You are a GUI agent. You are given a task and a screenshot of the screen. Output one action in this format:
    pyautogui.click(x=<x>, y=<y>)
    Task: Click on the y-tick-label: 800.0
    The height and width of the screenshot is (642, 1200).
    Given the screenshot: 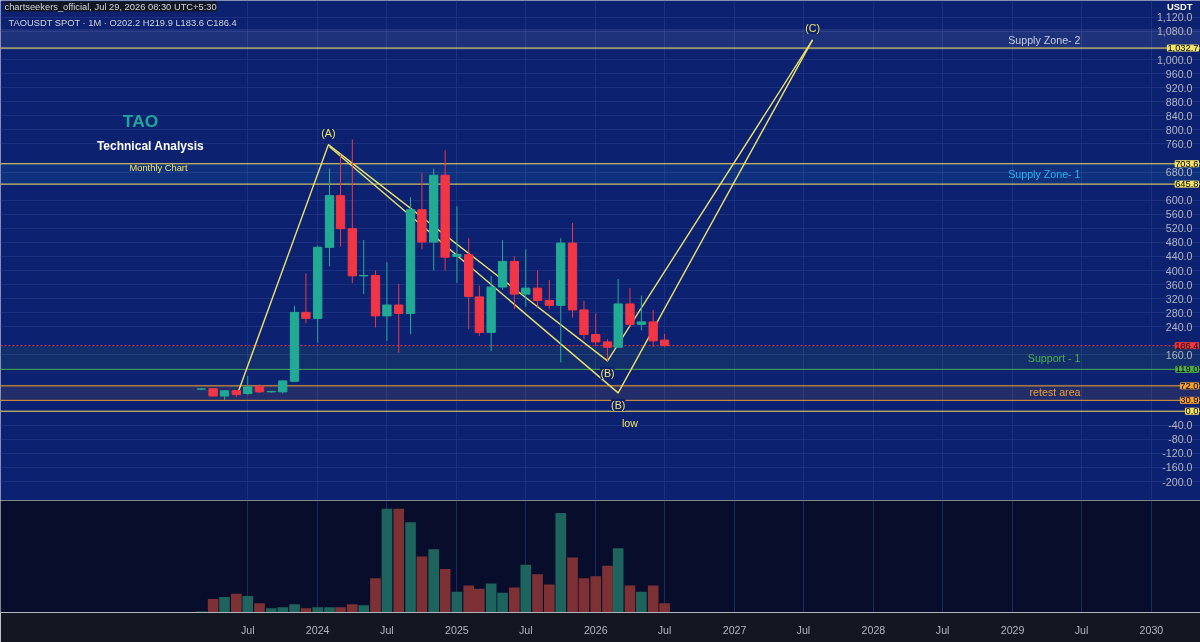 What is the action you would take?
    pyautogui.click(x=1179, y=129)
    